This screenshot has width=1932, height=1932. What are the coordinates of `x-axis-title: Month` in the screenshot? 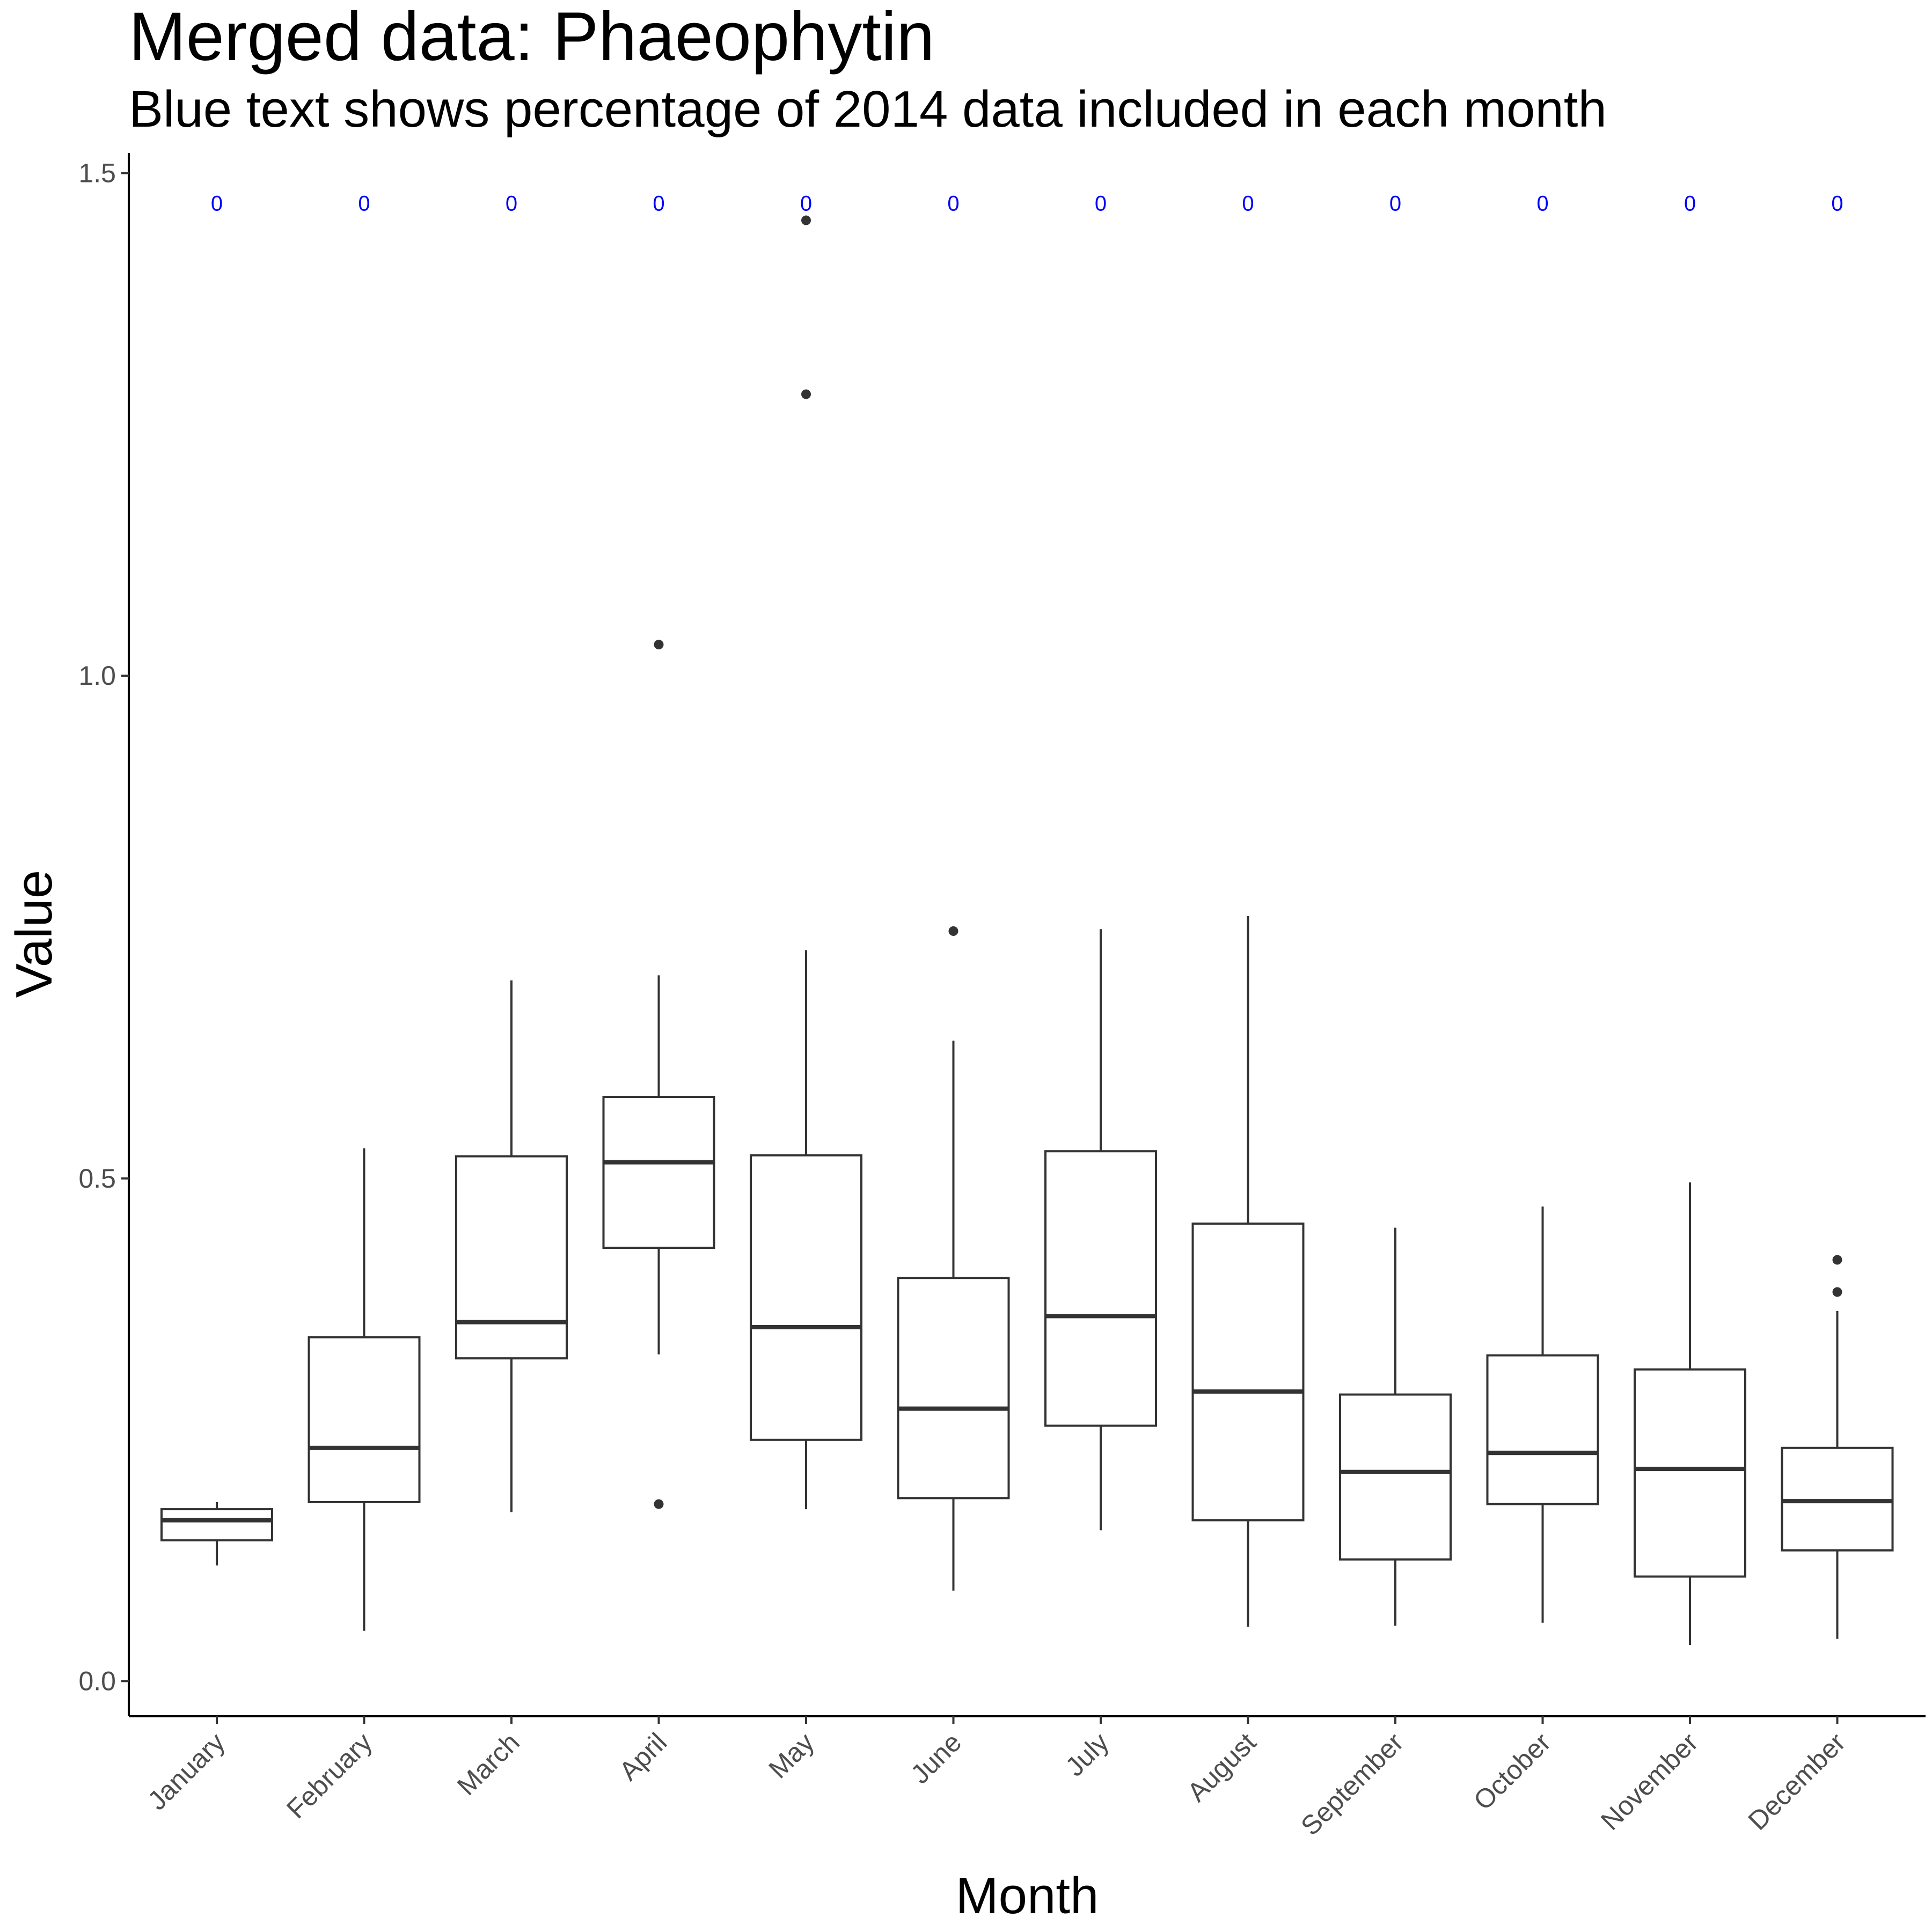 It's located at (1027, 1895).